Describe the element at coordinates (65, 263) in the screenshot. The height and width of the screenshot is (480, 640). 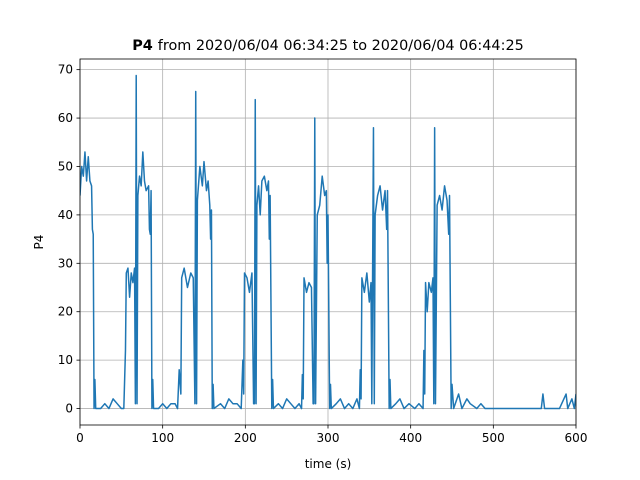
I see `y-tick-label: 30` at that location.